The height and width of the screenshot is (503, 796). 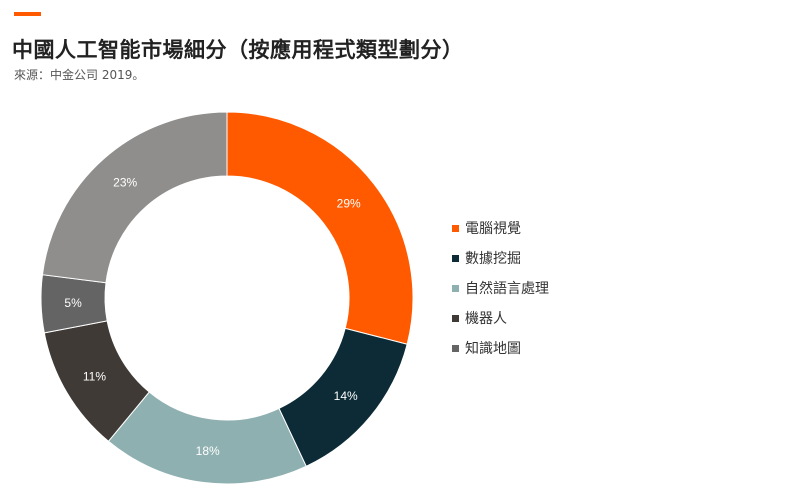 I want to click on legend-item-4: 機器人, so click(x=500, y=318).